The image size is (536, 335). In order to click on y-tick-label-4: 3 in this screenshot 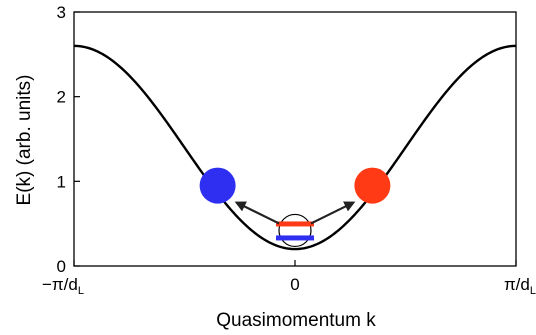, I will do `click(61, 12)`.